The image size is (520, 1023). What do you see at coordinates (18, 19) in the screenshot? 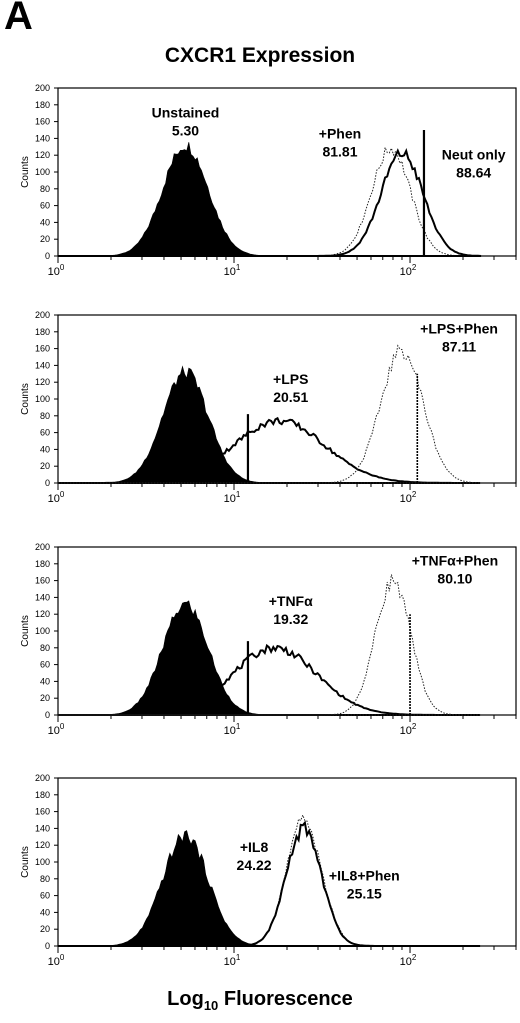
I see `panel-letter: A` at bounding box center [18, 19].